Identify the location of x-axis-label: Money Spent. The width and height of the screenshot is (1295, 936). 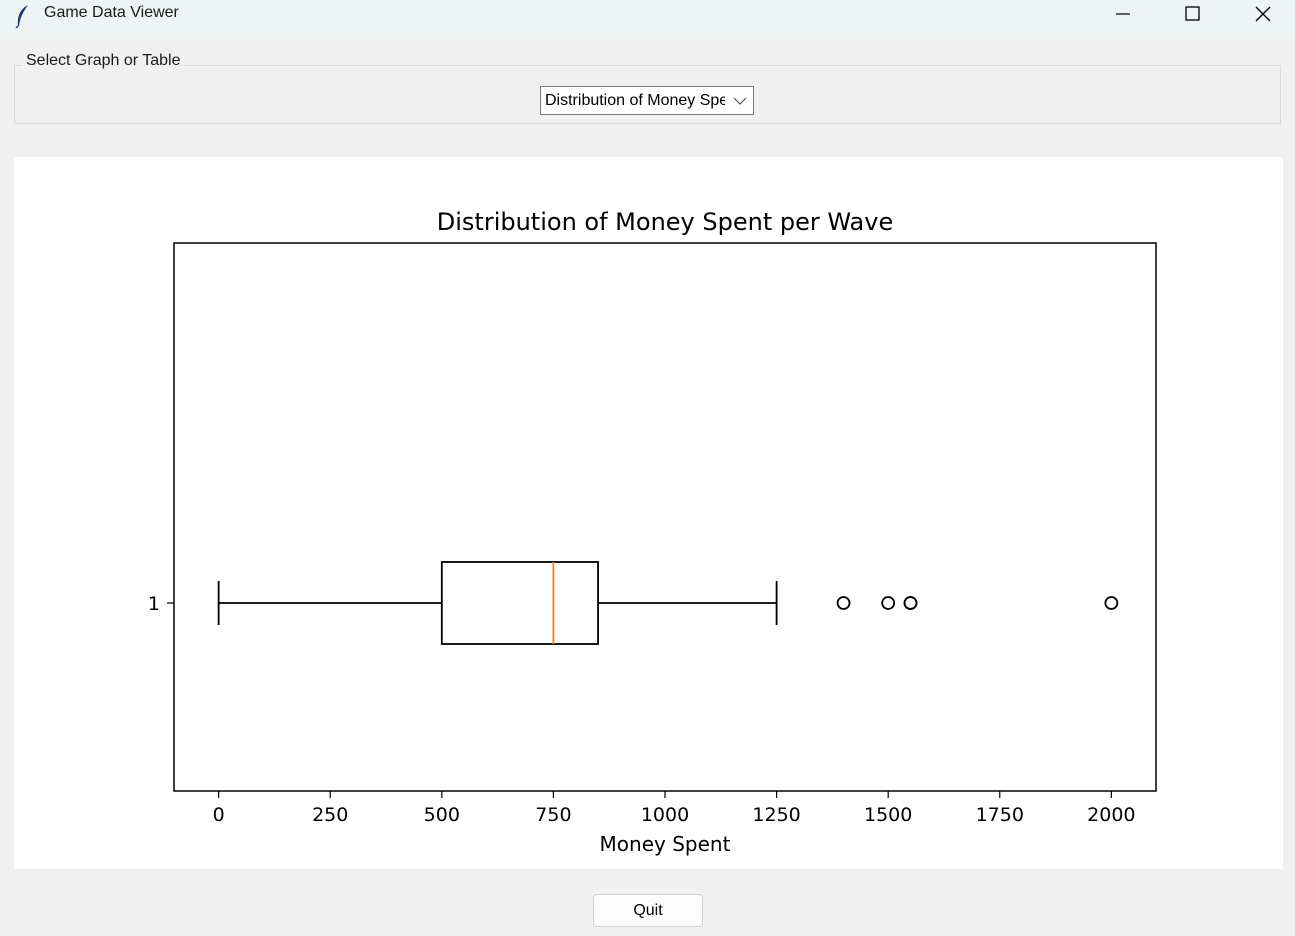
(665, 844).